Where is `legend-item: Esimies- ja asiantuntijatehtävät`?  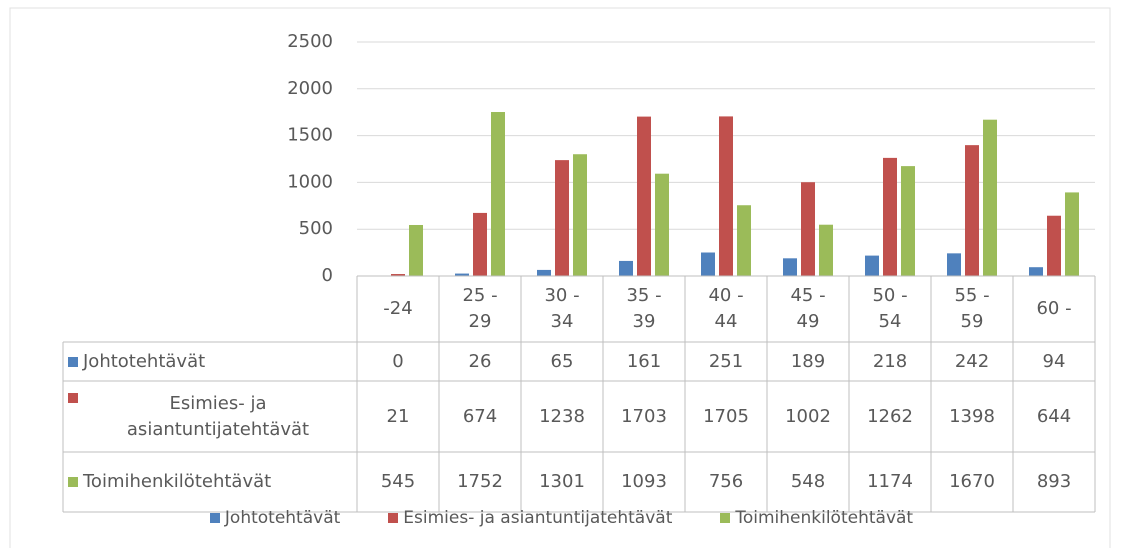
legend-item: Esimies- ja asiantuntijatehtävät is located at coordinates (530, 518).